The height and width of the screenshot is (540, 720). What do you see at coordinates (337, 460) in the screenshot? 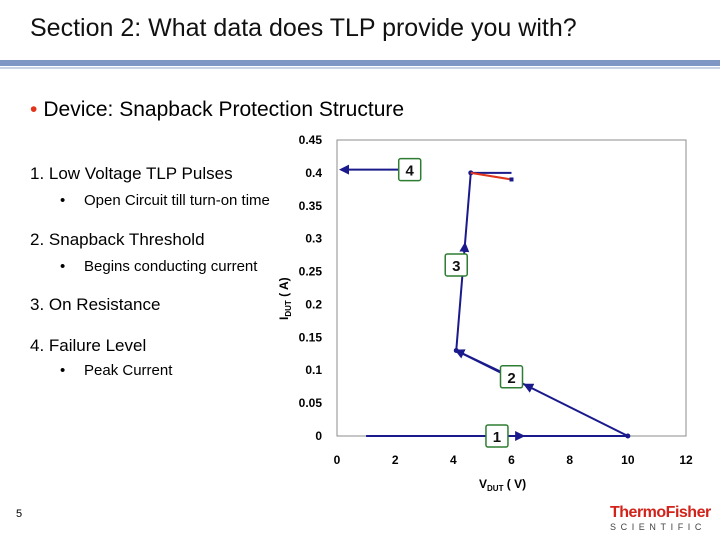
I see `x-tick-label: 0` at bounding box center [337, 460].